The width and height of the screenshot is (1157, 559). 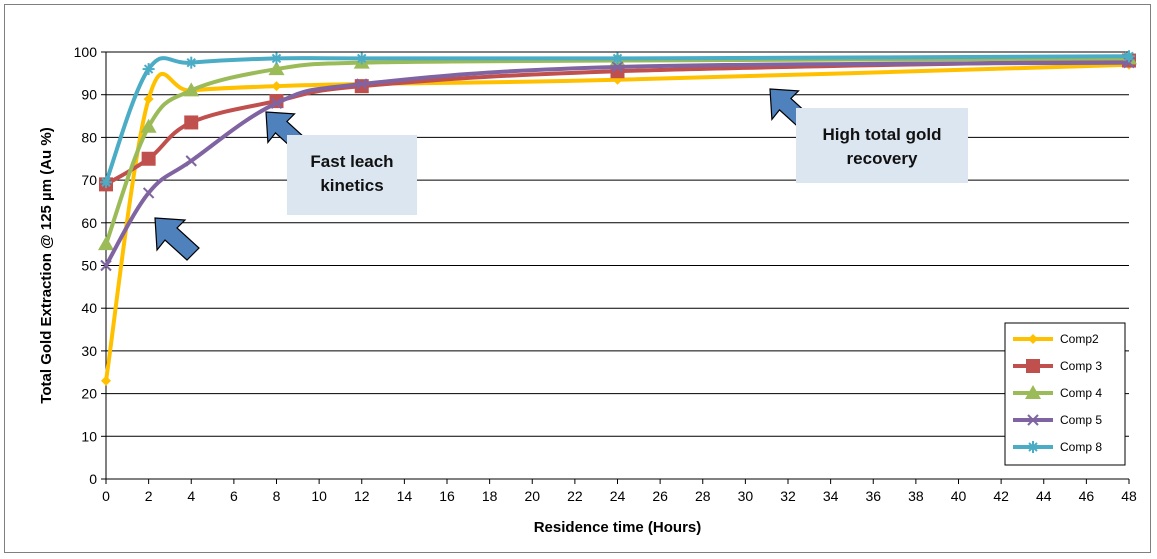 What do you see at coordinates (882, 158) in the screenshot?
I see `callout-text: recovery` at bounding box center [882, 158].